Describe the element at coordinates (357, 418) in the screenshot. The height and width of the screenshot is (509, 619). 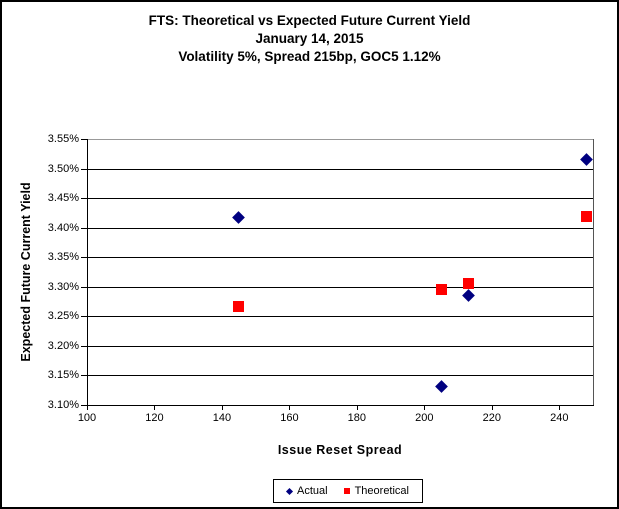
I see `x-tick-label: 180` at that location.